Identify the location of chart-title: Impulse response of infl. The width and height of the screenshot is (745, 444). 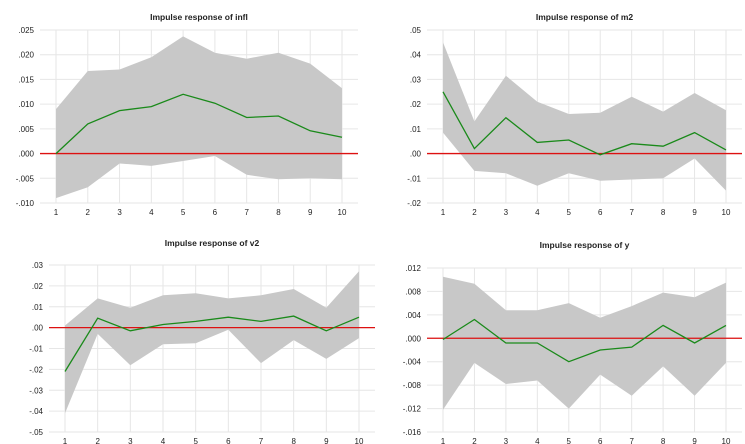
(199, 17).